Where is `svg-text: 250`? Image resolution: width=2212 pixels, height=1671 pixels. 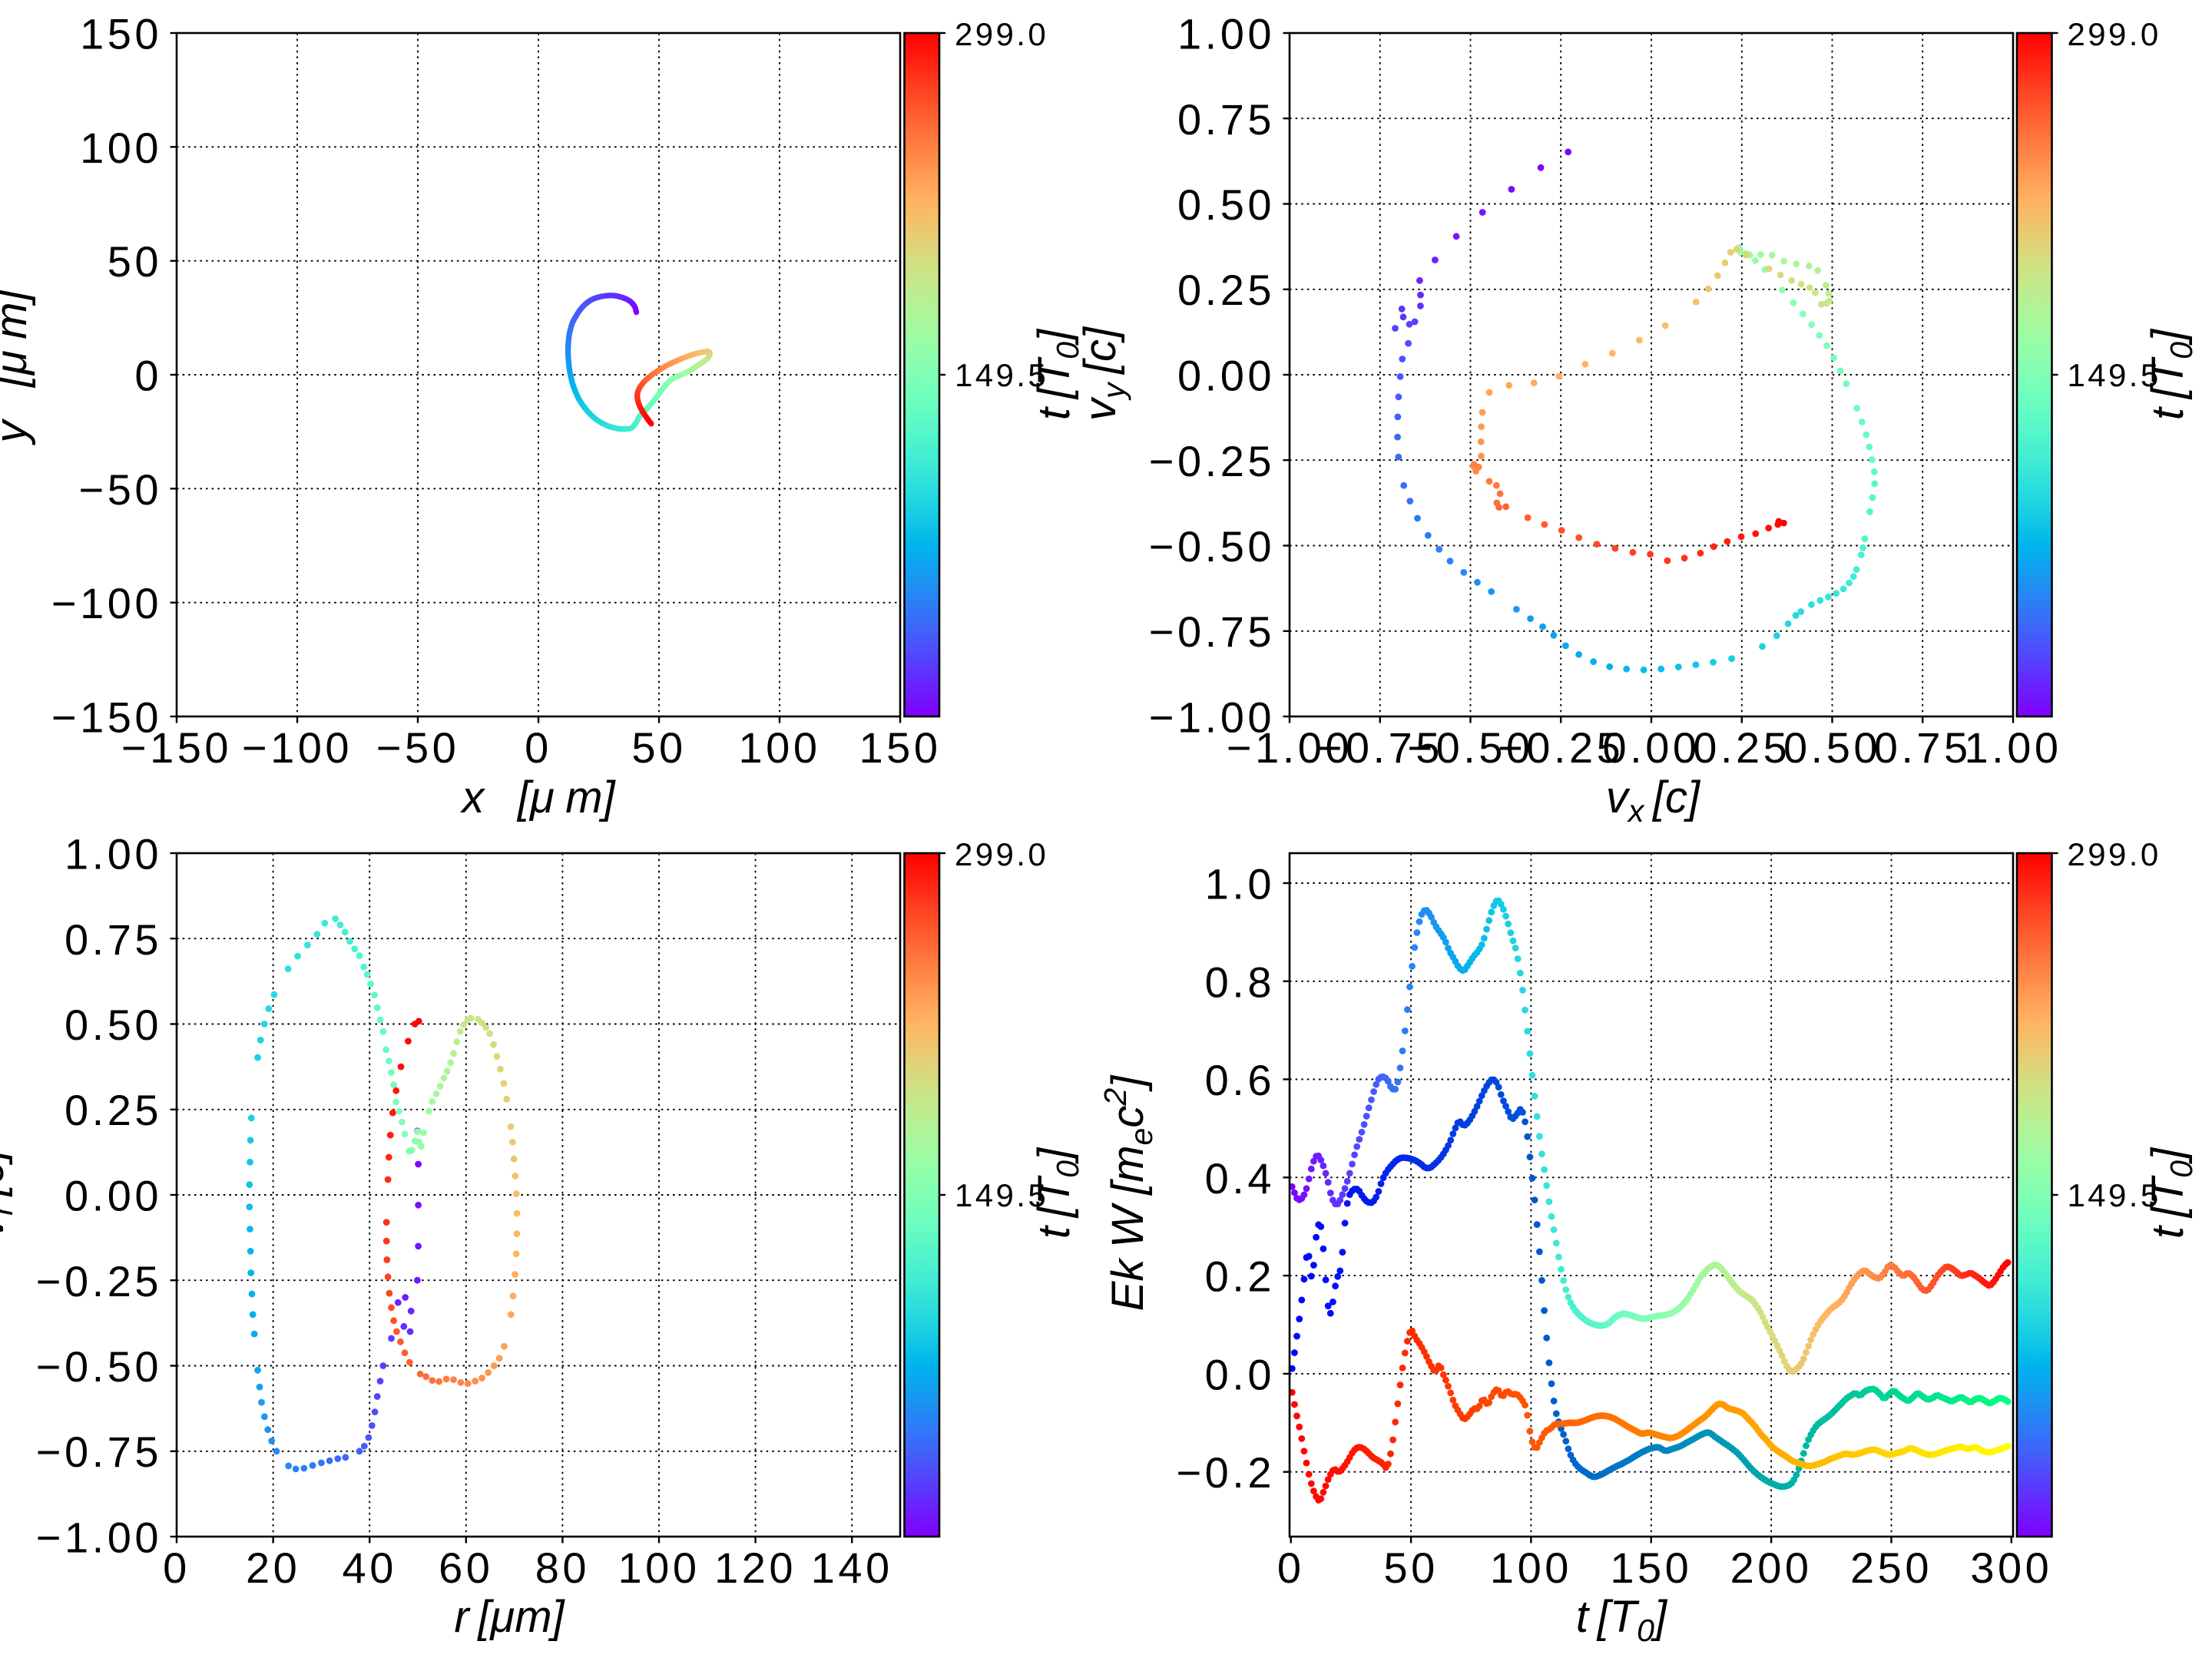
svg-text: 250 is located at coordinates (1891, 1568).